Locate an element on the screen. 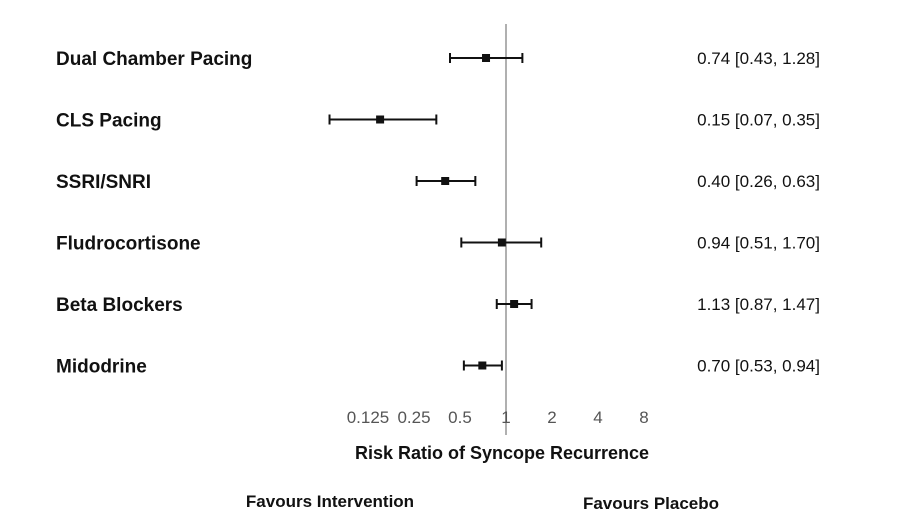 Image resolution: width=916 pixels, height=516 pixels. ci-value-label: 0.15 [0.07, 0.35] is located at coordinates (758, 120).